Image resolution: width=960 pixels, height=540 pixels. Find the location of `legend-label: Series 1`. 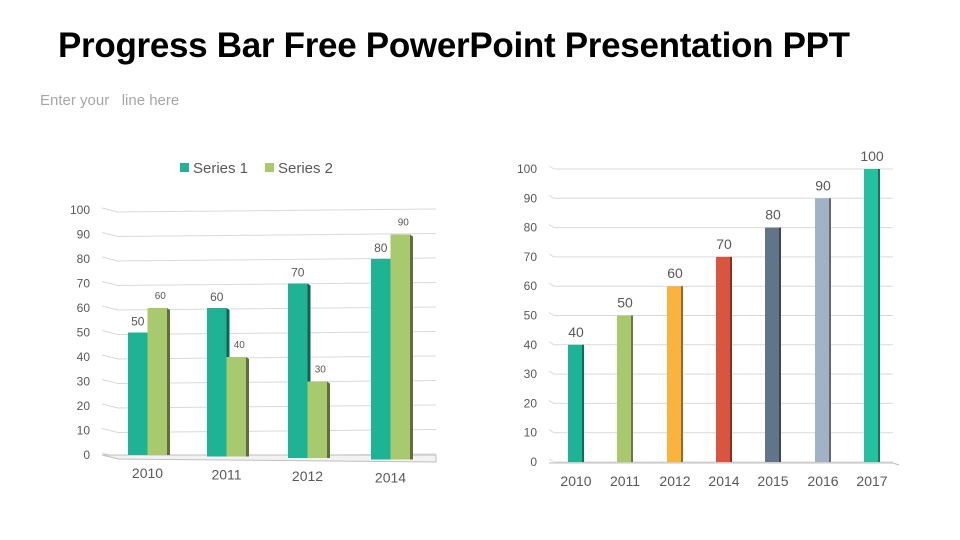

legend-label: Series 1 is located at coordinates (220, 168).